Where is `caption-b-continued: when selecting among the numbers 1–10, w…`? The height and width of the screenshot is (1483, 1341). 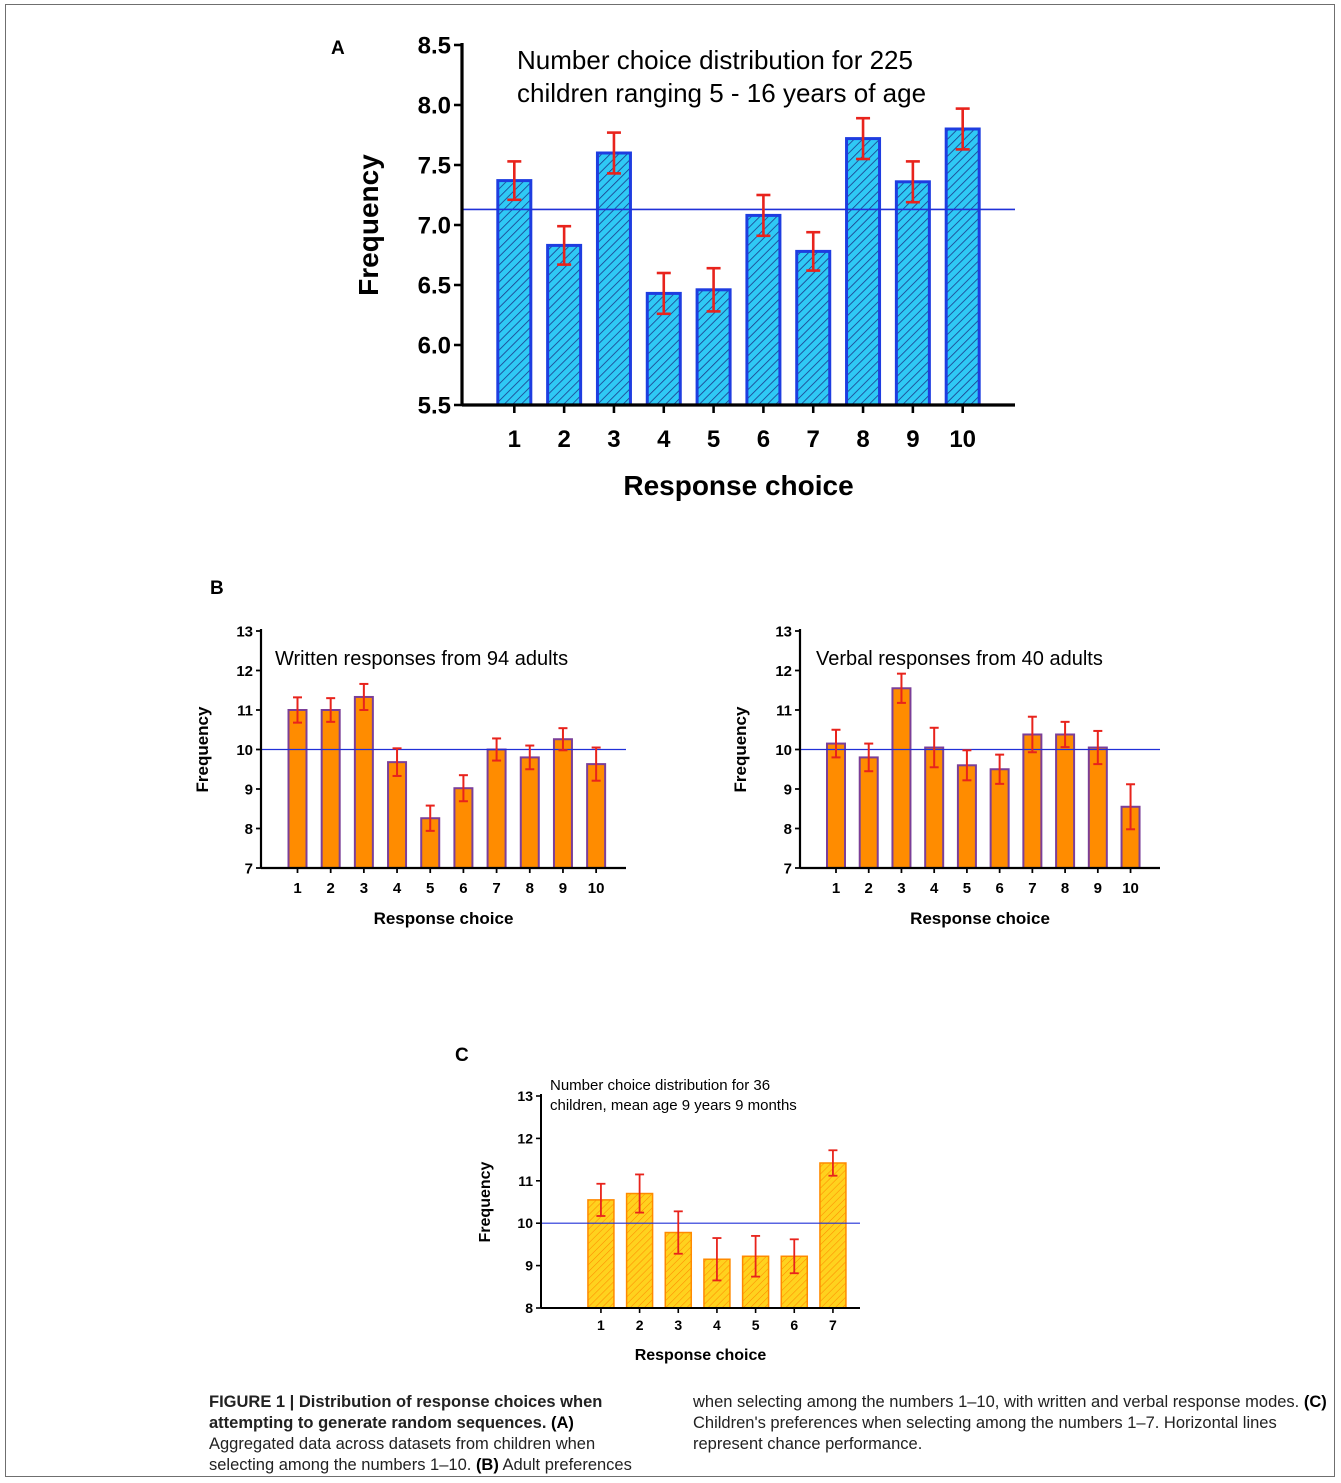
caption-b-continued: when selecting among the numbers 1–10, w… is located at coordinates (996, 1402).